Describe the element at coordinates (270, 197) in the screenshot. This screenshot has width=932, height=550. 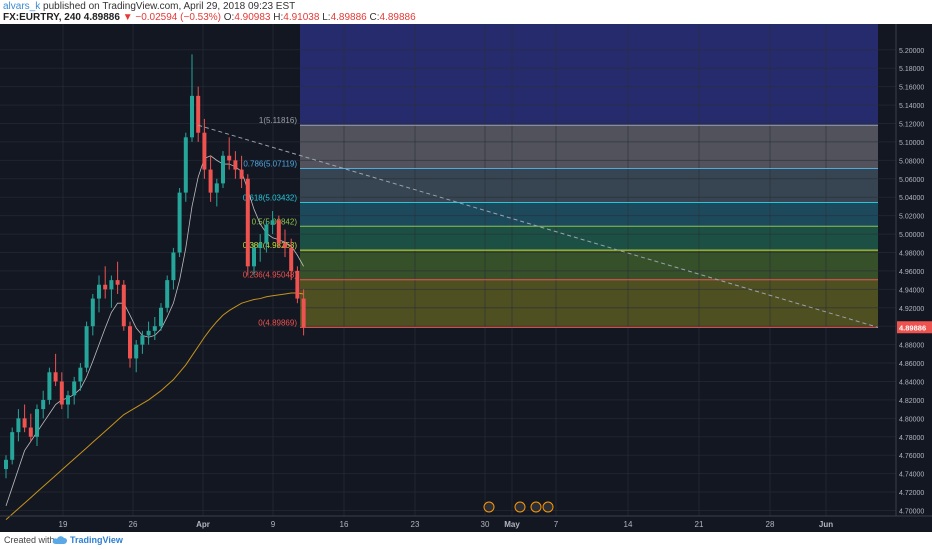
I see `fib-label-0.618: 0.618(5.03432)` at that location.